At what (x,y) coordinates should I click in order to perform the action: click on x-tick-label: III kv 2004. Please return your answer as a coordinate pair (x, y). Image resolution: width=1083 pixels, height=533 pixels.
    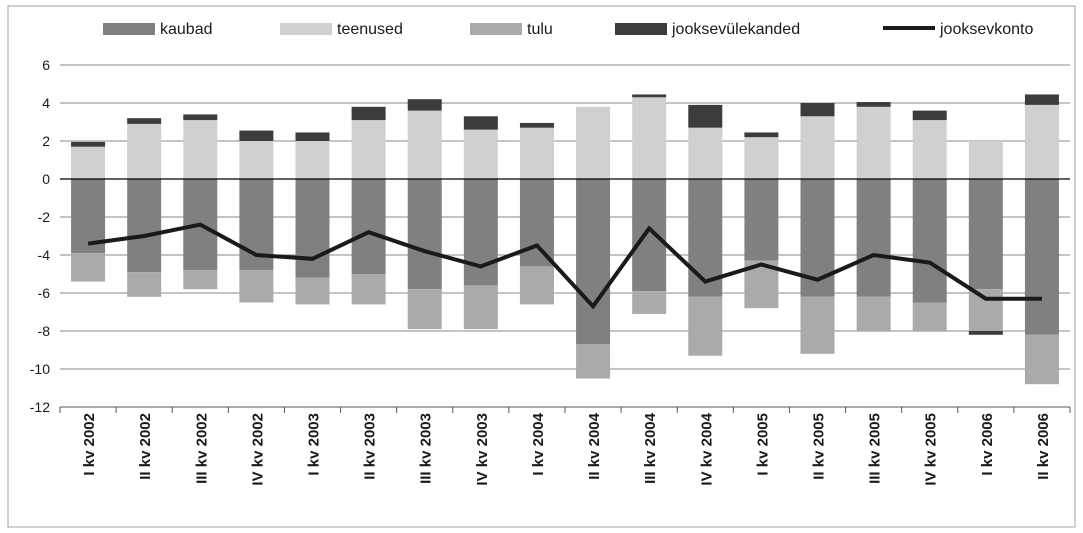
    Looking at the image, I should click on (650, 448).